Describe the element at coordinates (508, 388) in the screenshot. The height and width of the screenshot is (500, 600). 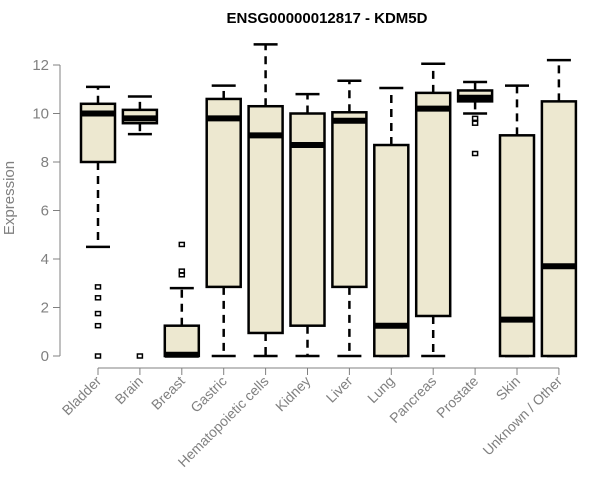
I see `x-tick-label: Skin` at that location.